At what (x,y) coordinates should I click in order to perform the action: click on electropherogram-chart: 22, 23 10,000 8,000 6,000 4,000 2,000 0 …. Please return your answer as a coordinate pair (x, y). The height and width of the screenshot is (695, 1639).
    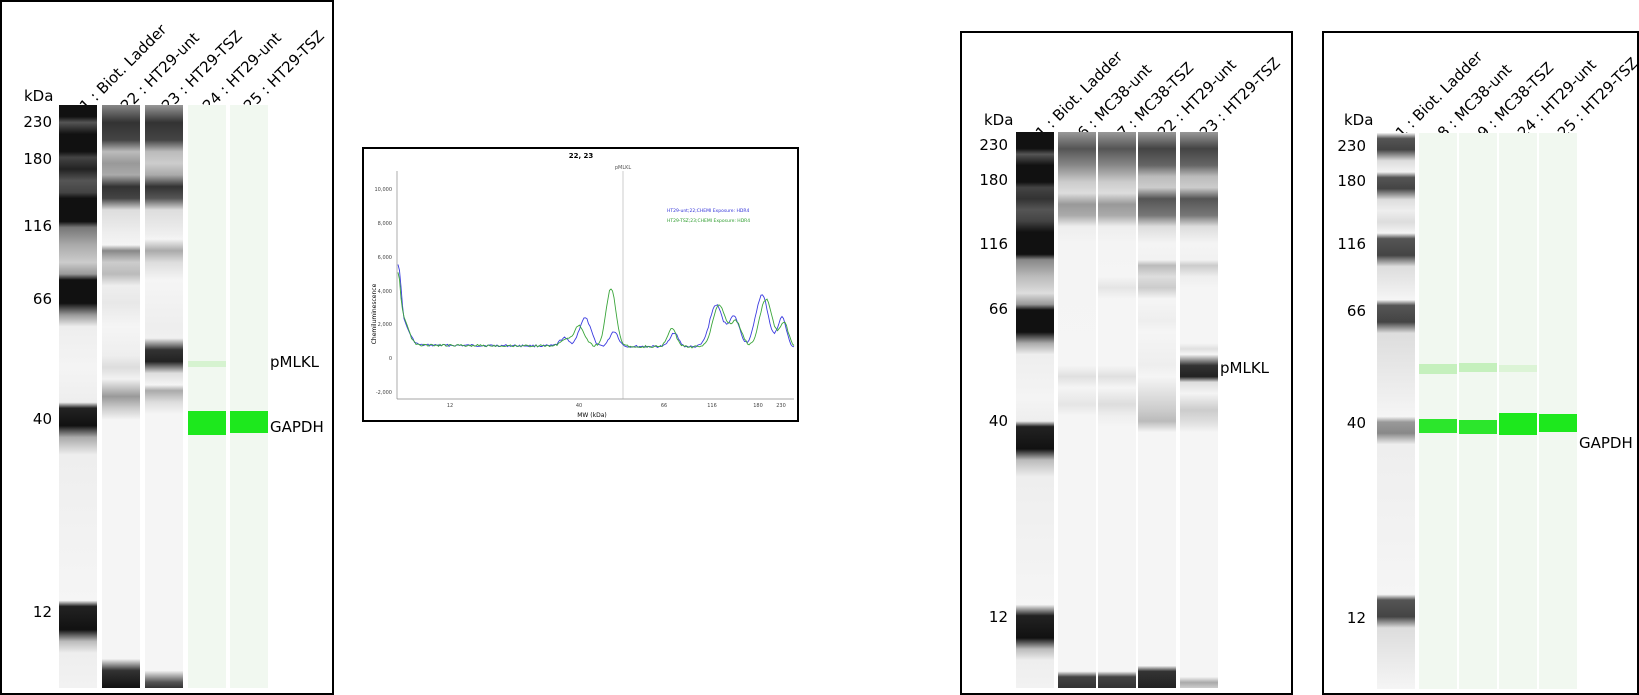
    Looking at the image, I should click on (583, 285).